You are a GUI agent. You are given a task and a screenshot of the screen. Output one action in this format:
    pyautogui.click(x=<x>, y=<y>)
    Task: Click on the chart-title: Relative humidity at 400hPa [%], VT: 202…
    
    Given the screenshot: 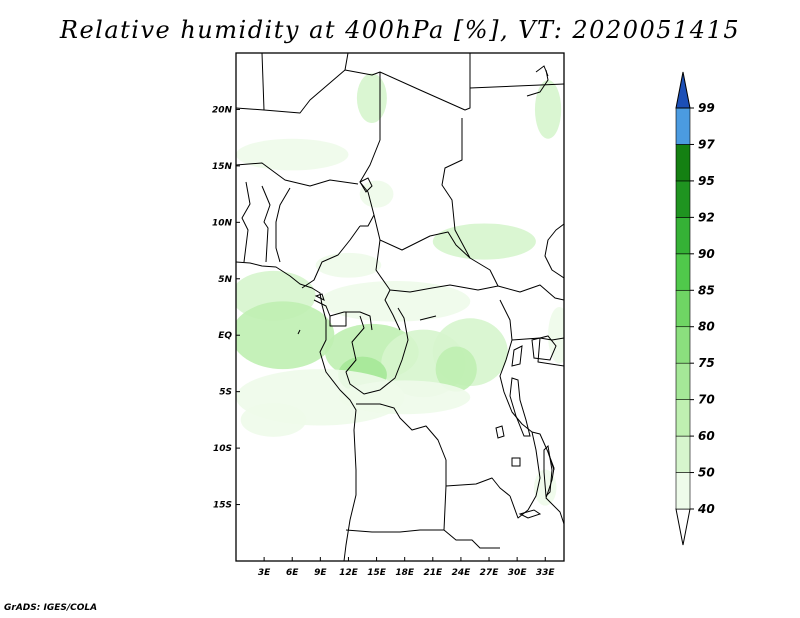 What is the action you would take?
    pyautogui.click(x=400, y=30)
    